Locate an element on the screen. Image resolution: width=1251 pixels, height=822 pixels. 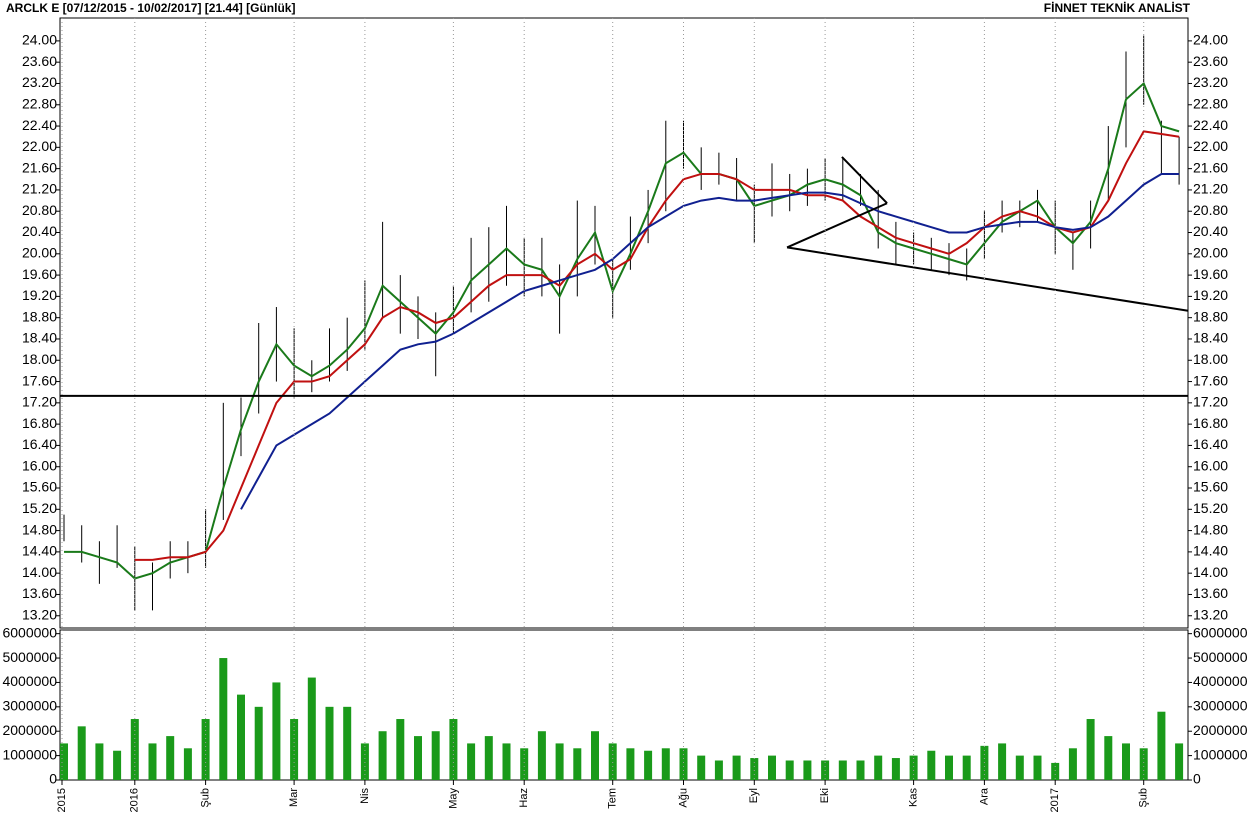
y-tick-label: 18.40 is located at coordinates (39, 338).